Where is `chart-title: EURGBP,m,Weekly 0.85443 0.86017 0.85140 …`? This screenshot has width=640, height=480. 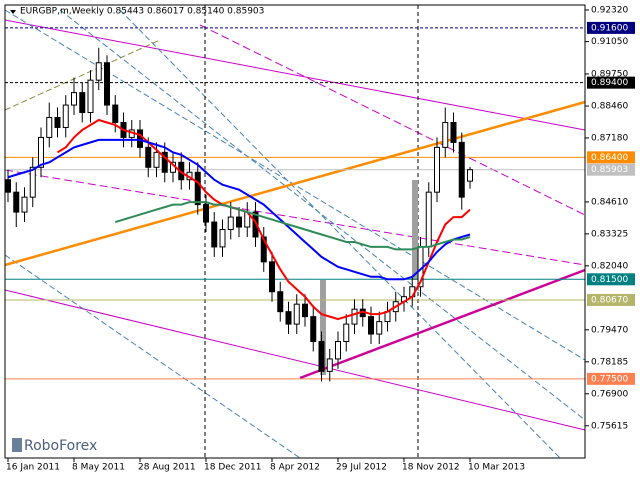 chart-title: EURGBP,m,Weekly 0.85443 0.86017 0.85140 … is located at coordinates (142, 12).